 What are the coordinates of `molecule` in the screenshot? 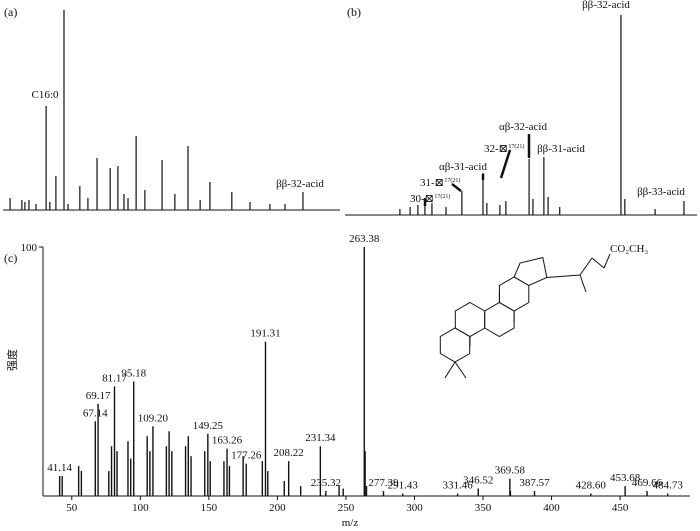 It's located at (525, 316).